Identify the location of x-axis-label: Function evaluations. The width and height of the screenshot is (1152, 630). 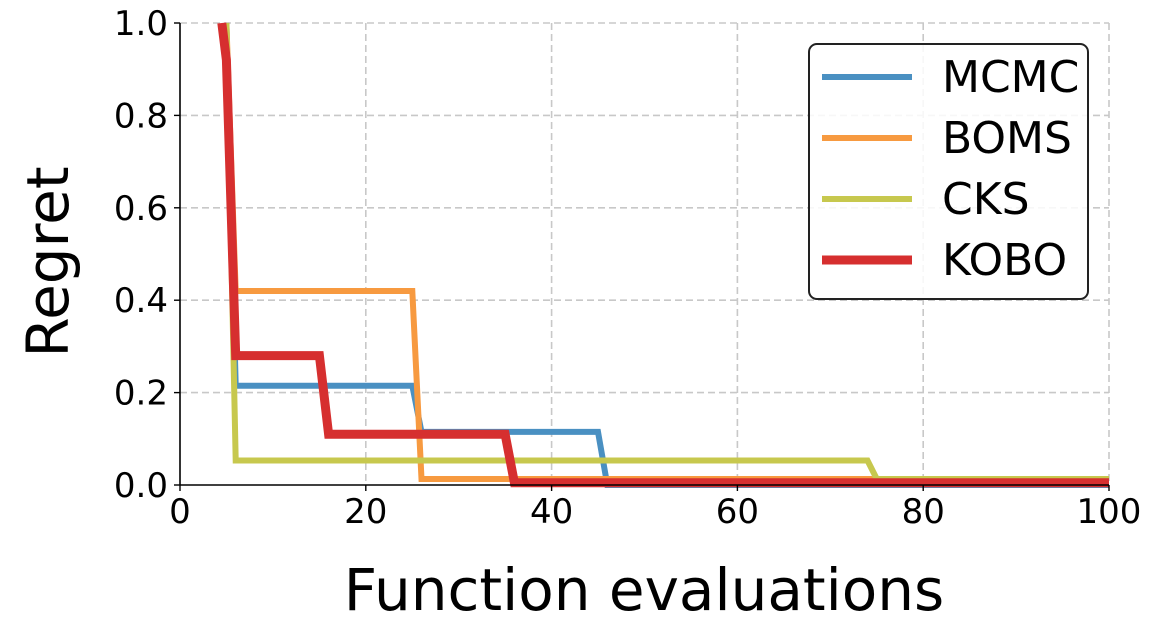
(644, 590).